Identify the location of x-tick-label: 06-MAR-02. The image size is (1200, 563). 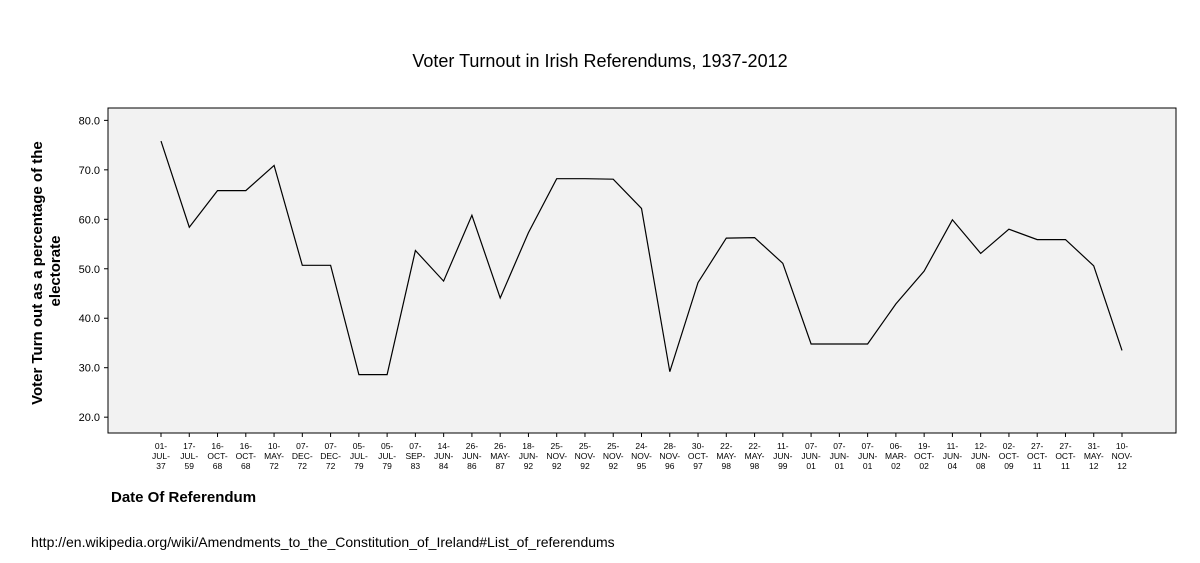
(896, 456).